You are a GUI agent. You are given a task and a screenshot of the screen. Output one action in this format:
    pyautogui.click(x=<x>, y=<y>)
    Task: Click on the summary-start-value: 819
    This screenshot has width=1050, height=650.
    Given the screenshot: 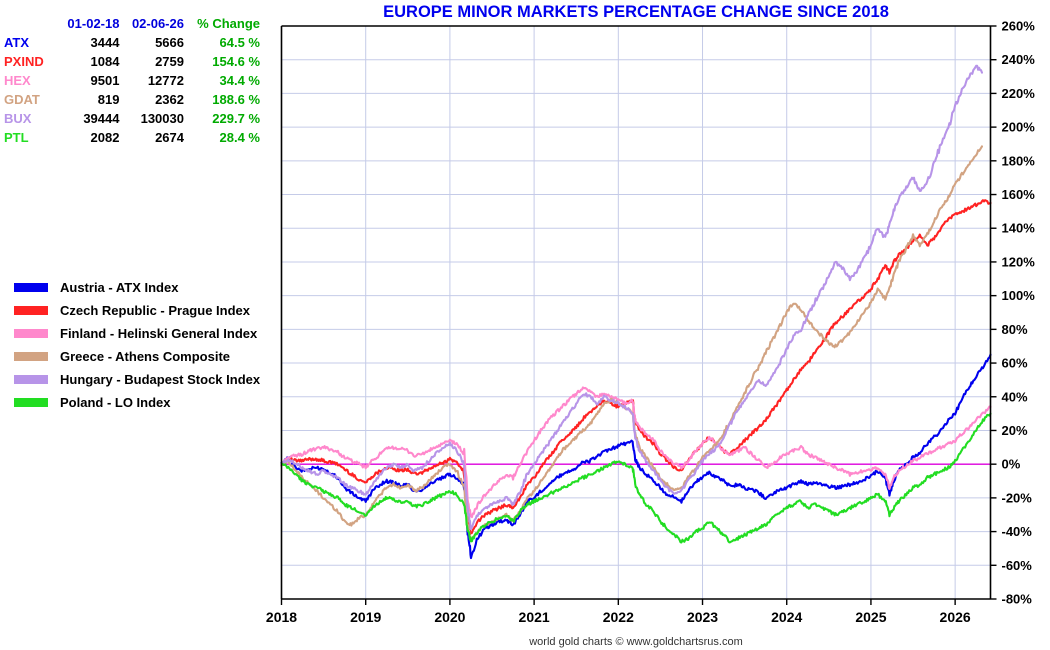 What is the action you would take?
    pyautogui.click(x=108, y=99)
    